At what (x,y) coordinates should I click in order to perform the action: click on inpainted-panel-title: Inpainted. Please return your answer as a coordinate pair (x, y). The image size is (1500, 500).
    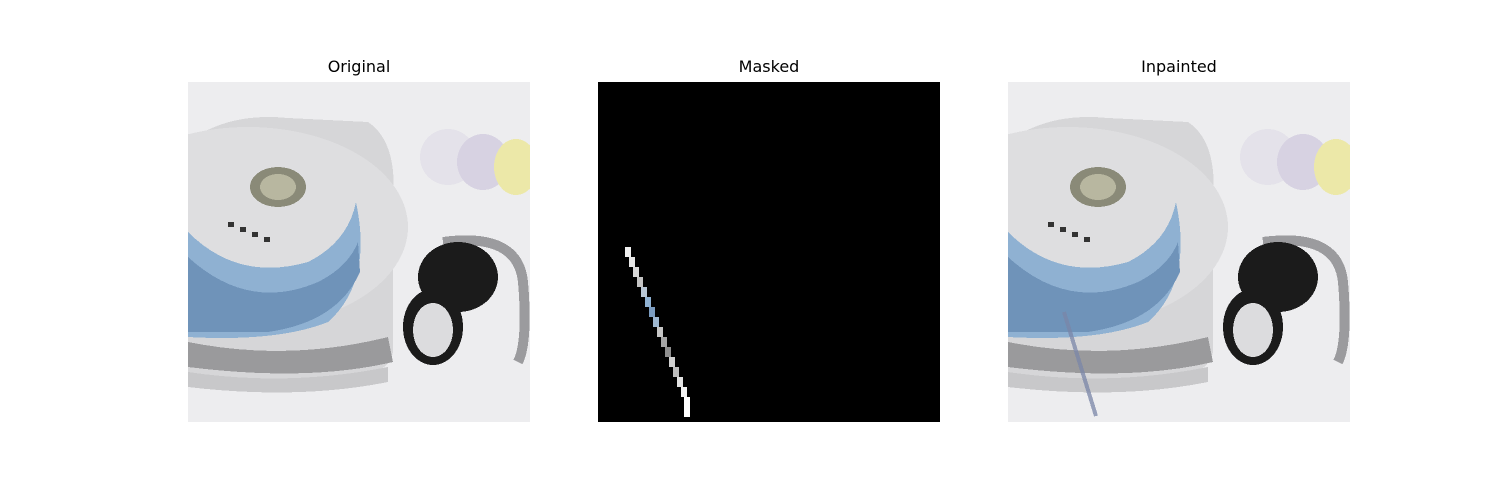
    Looking at the image, I should click on (1179, 66).